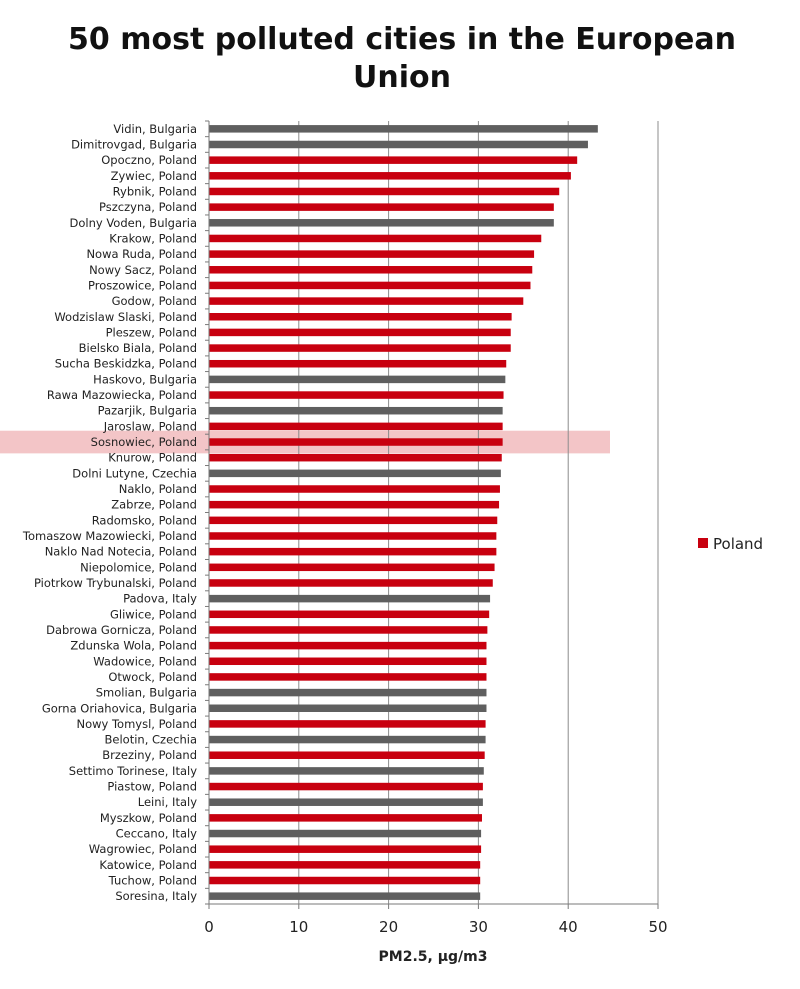 This screenshot has height=989, width=800. What do you see at coordinates (148, 207) in the screenshot?
I see `category-label: Pszczyna, Poland` at bounding box center [148, 207].